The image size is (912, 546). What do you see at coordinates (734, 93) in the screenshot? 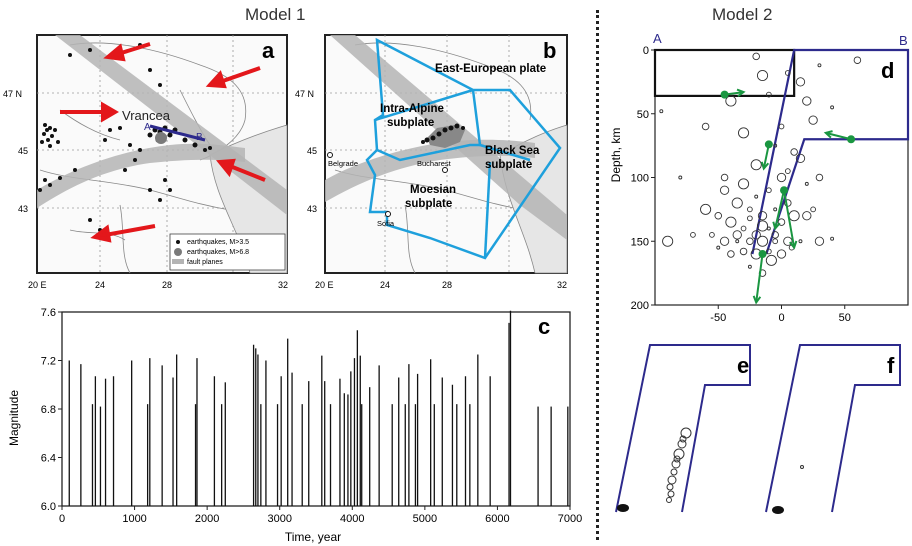
I see `d-arrow-upper` at bounding box center [734, 93].